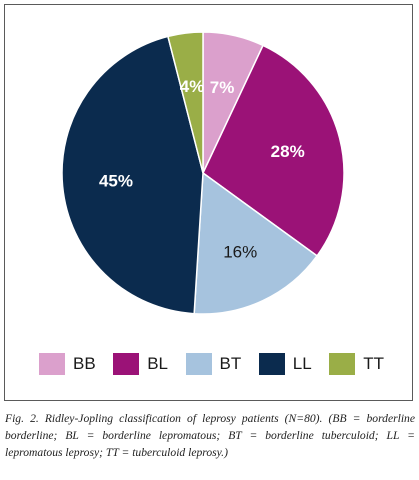 The width and height of the screenshot is (419, 480). Describe the element at coordinates (157, 363) in the screenshot. I see `legend-label-bl: BL` at that location.